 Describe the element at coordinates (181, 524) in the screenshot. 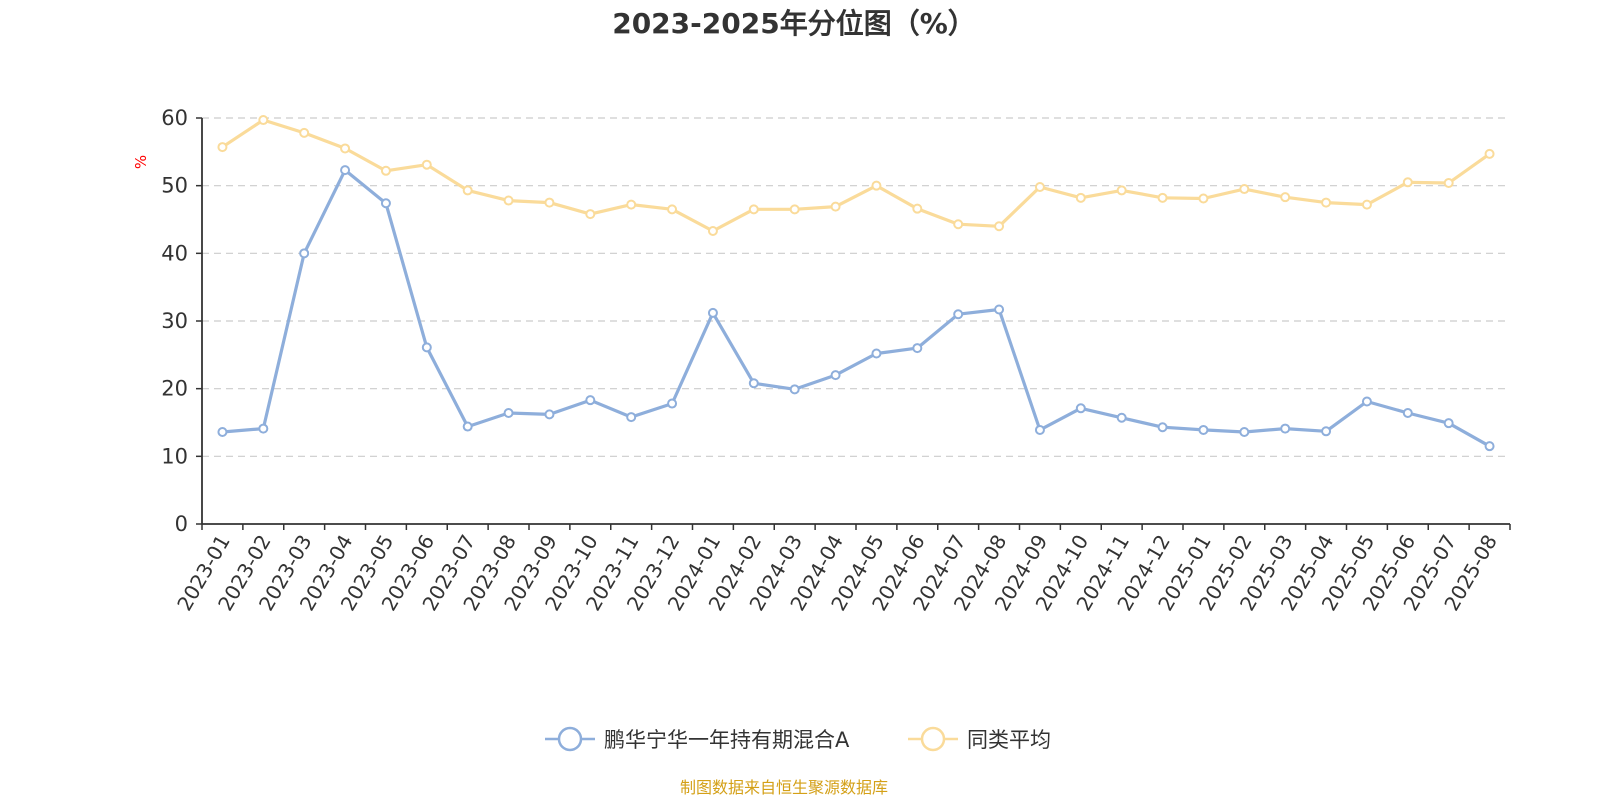

I see `y-tick-label: 0` at that location.